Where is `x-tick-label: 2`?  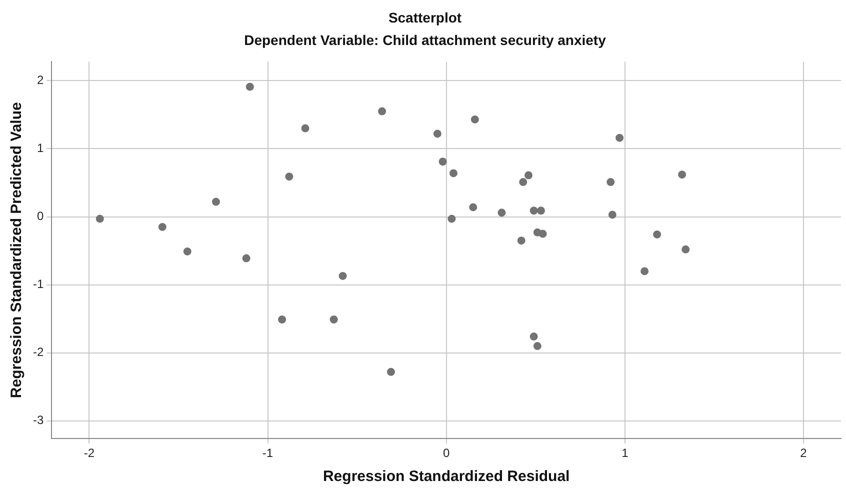 x-tick-label: 2 is located at coordinates (804, 453).